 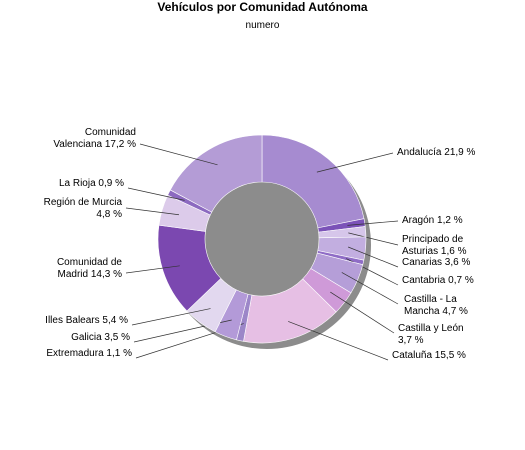 I want to click on slice-label: Cataluña 15,5 %, so click(x=429, y=355).